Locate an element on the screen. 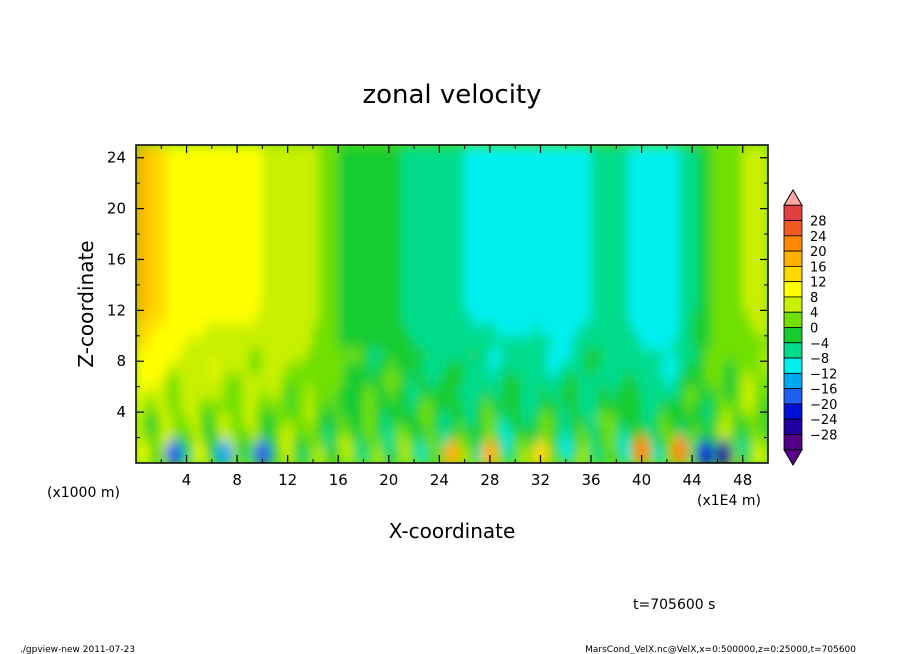 The image size is (904, 654). colorbar-extend-top is located at coordinates (793, 197).